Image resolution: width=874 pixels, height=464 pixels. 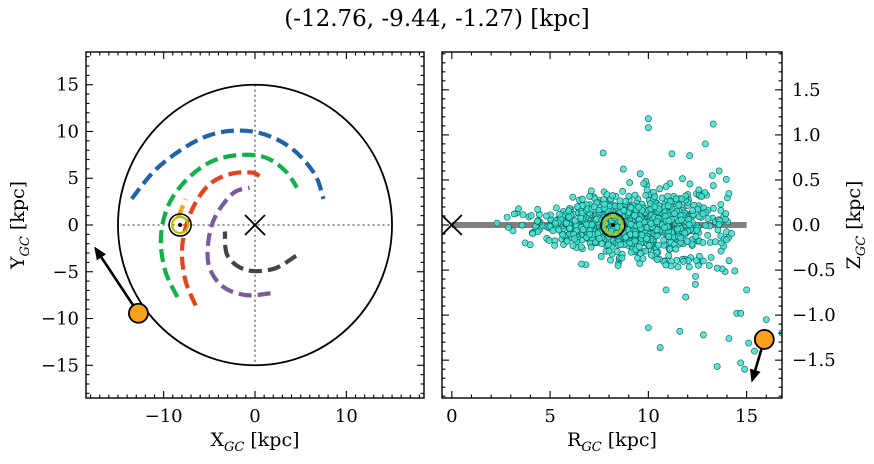 I want to click on galactic-center-marker, so click(x=255, y=225).